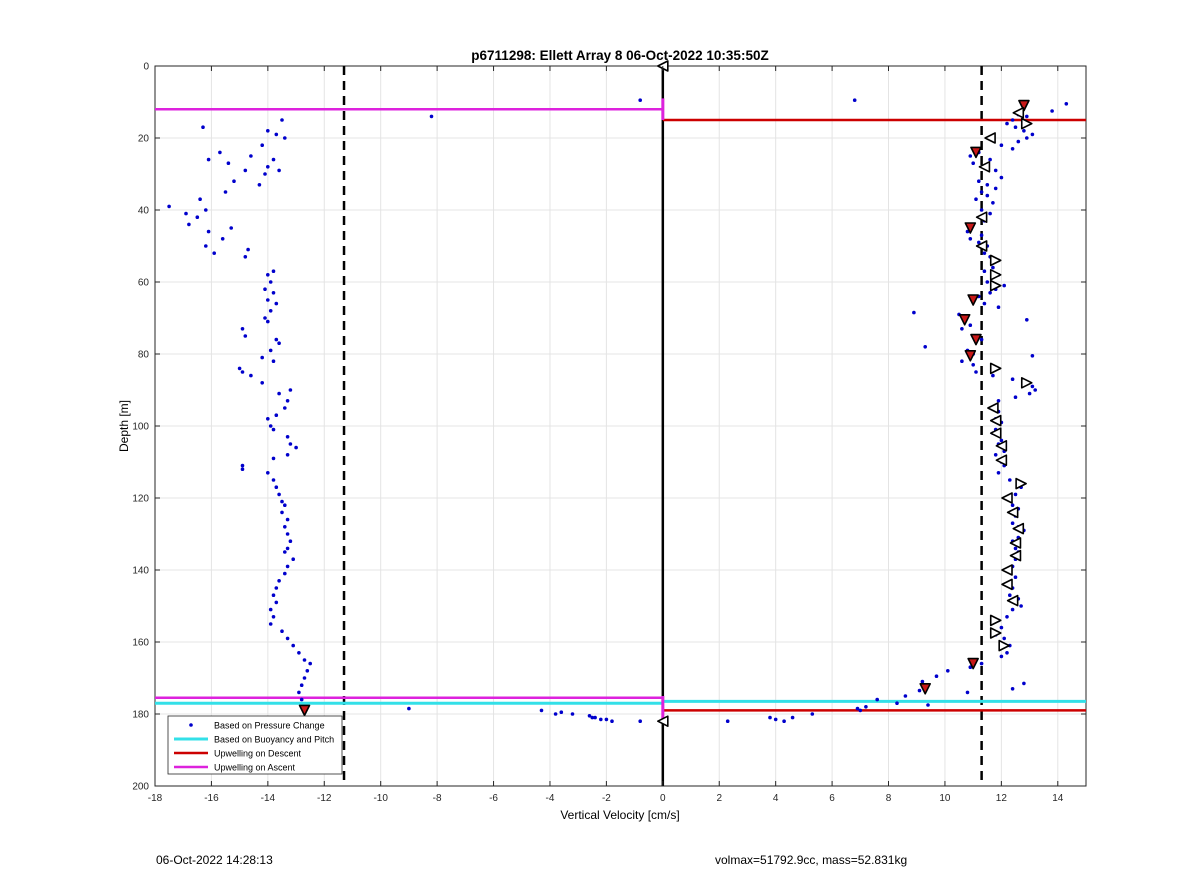  What do you see at coordinates (832, 798) in the screenshot?
I see `x-tick-label: 6` at bounding box center [832, 798].